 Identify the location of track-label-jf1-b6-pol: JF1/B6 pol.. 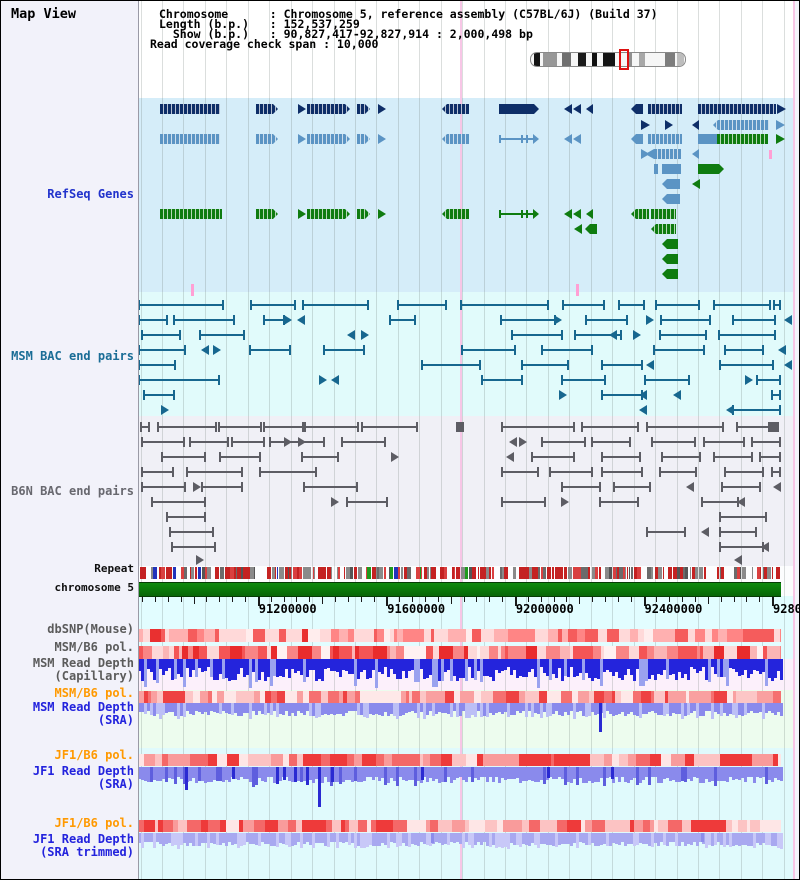
(94, 755).